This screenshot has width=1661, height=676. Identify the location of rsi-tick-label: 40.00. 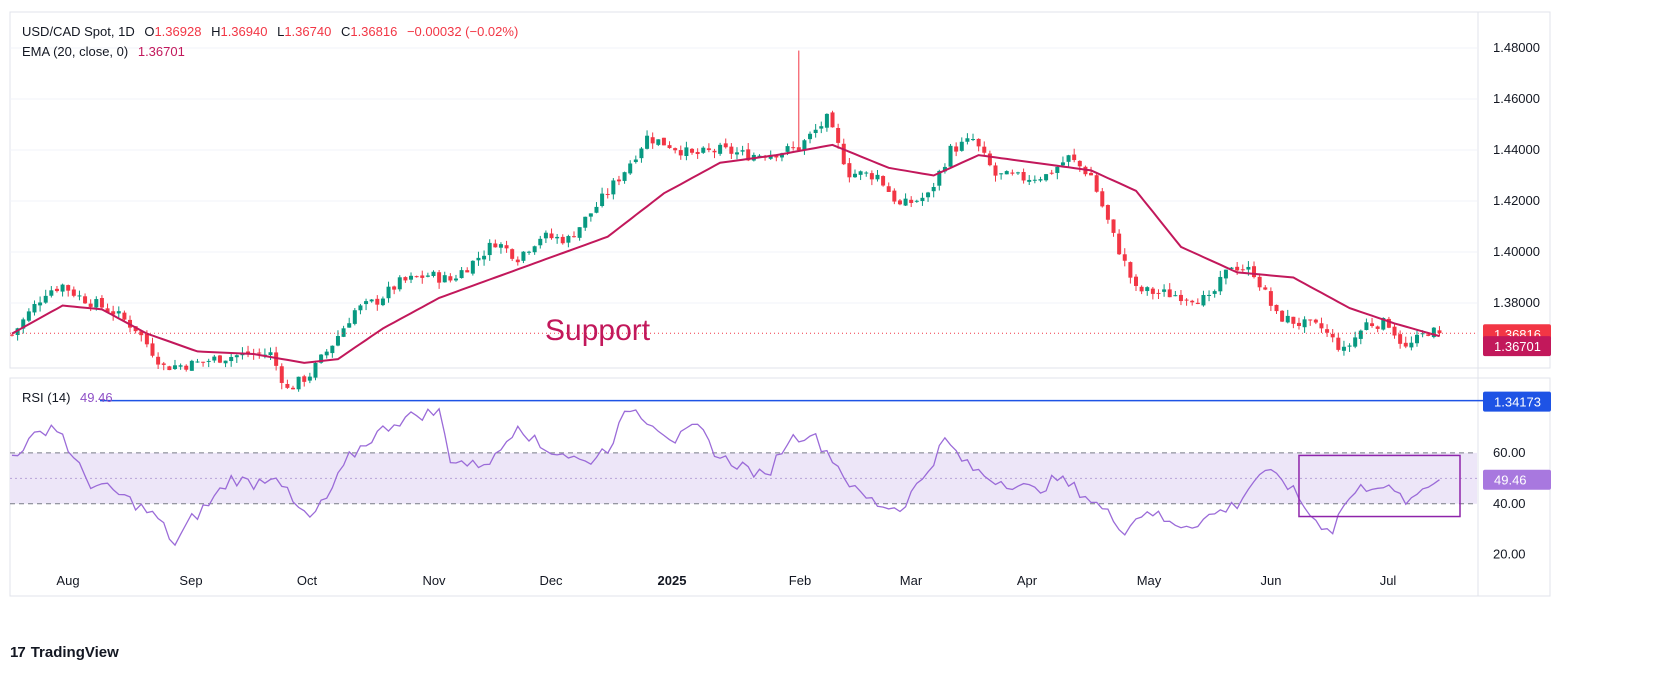
(1509, 503).